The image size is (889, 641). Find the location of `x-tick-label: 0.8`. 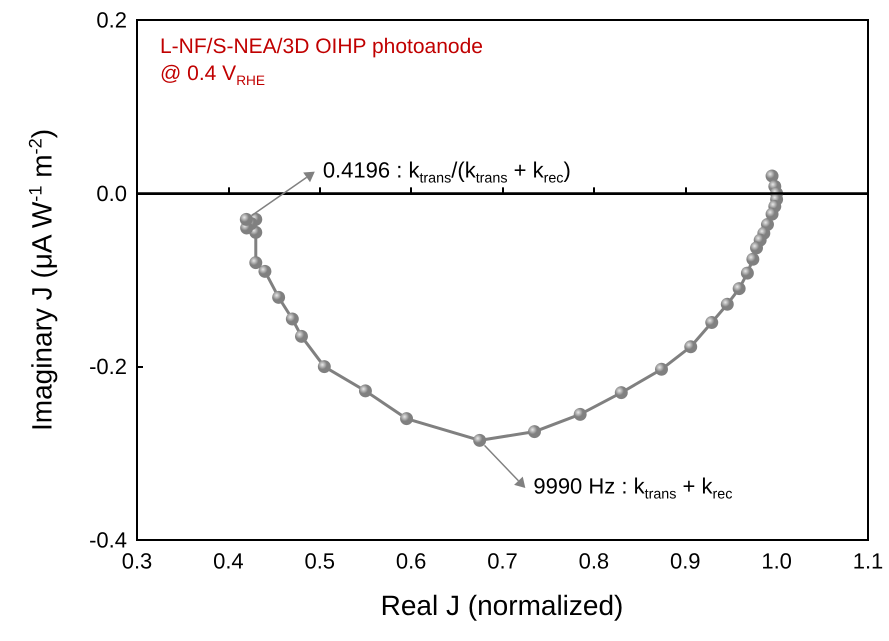

x-tick-label: 0.8 is located at coordinates (594, 561).